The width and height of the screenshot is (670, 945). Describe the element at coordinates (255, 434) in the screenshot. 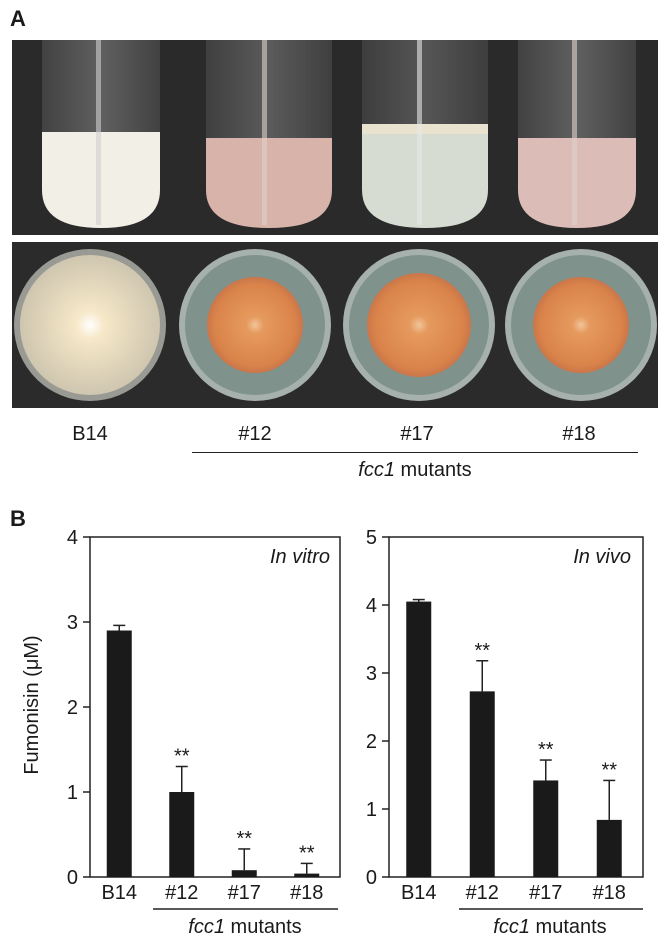

I see `strain-label-12: #12` at that location.